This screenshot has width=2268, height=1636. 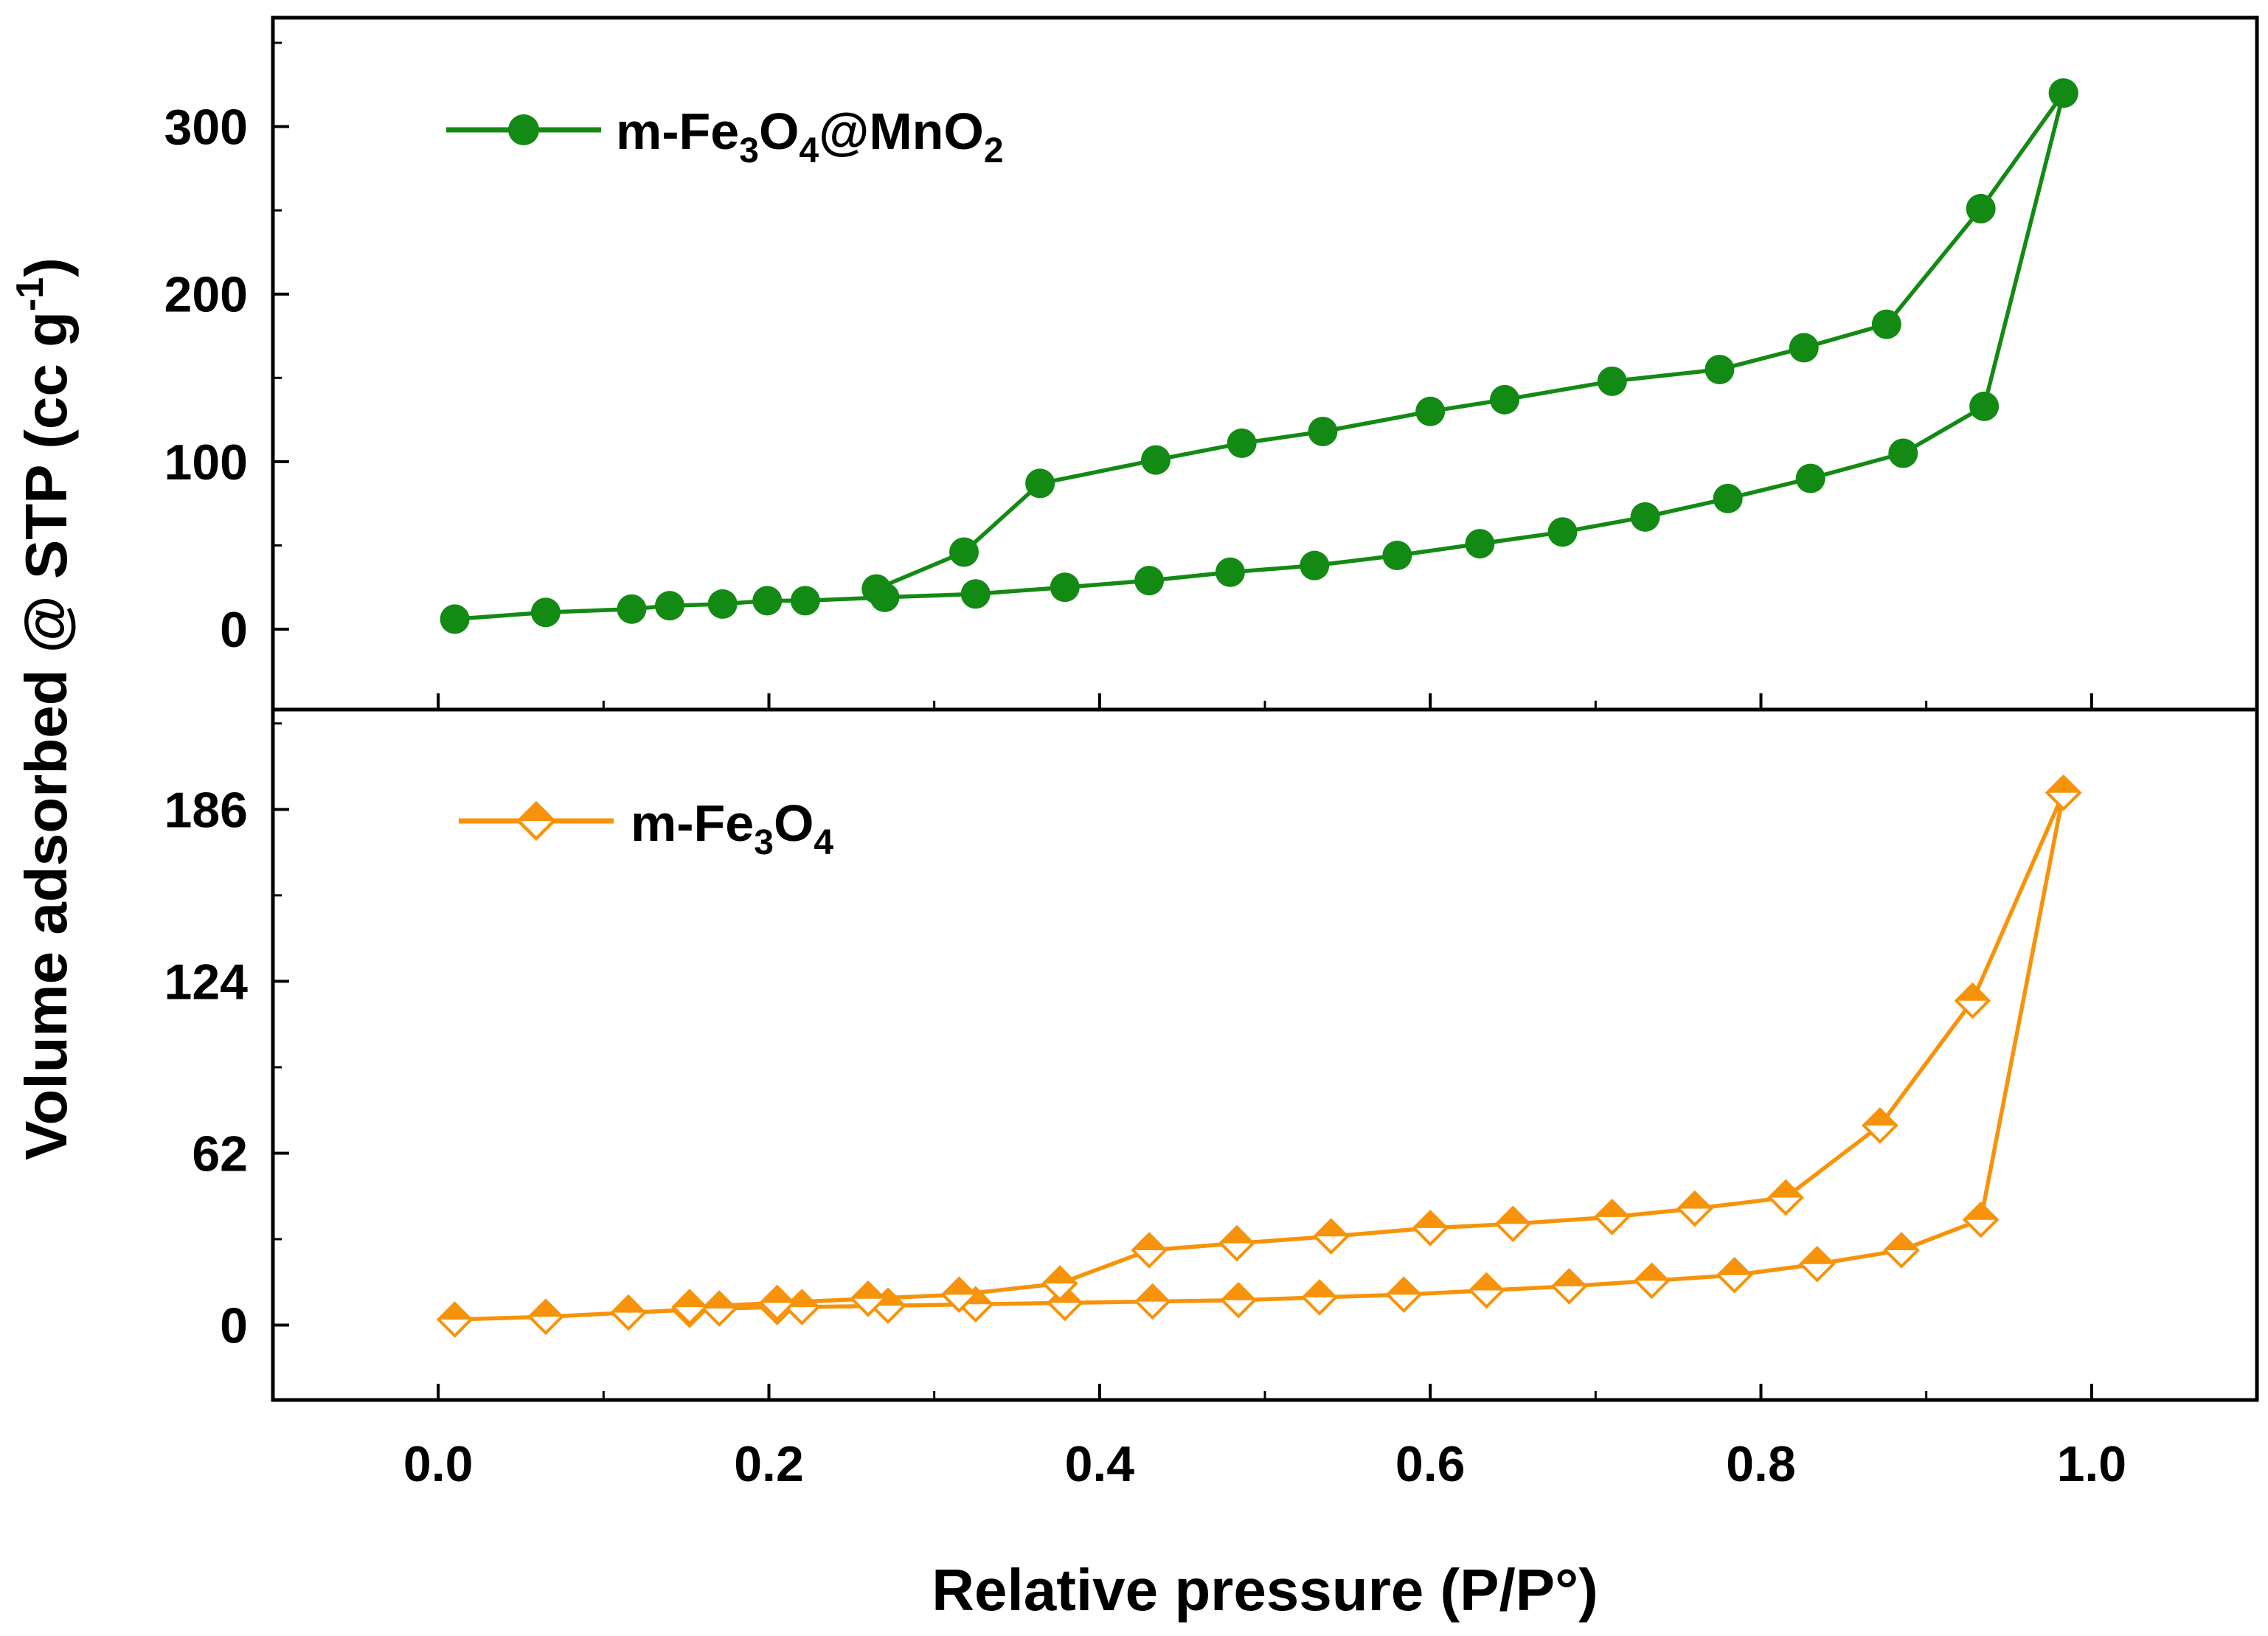 I want to click on y-tick-label: 100, so click(x=206, y=463).